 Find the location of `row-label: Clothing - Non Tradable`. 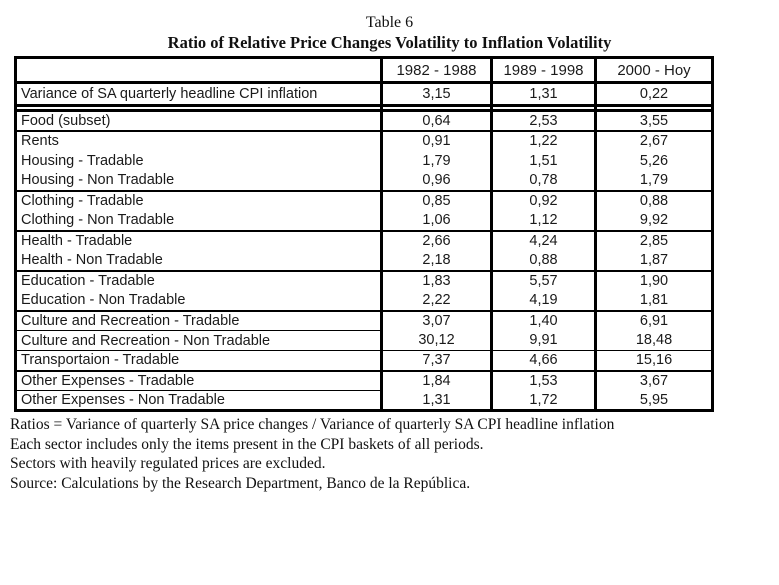

row-label: Clothing - Non Tradable is located at coordinates (198, 221).